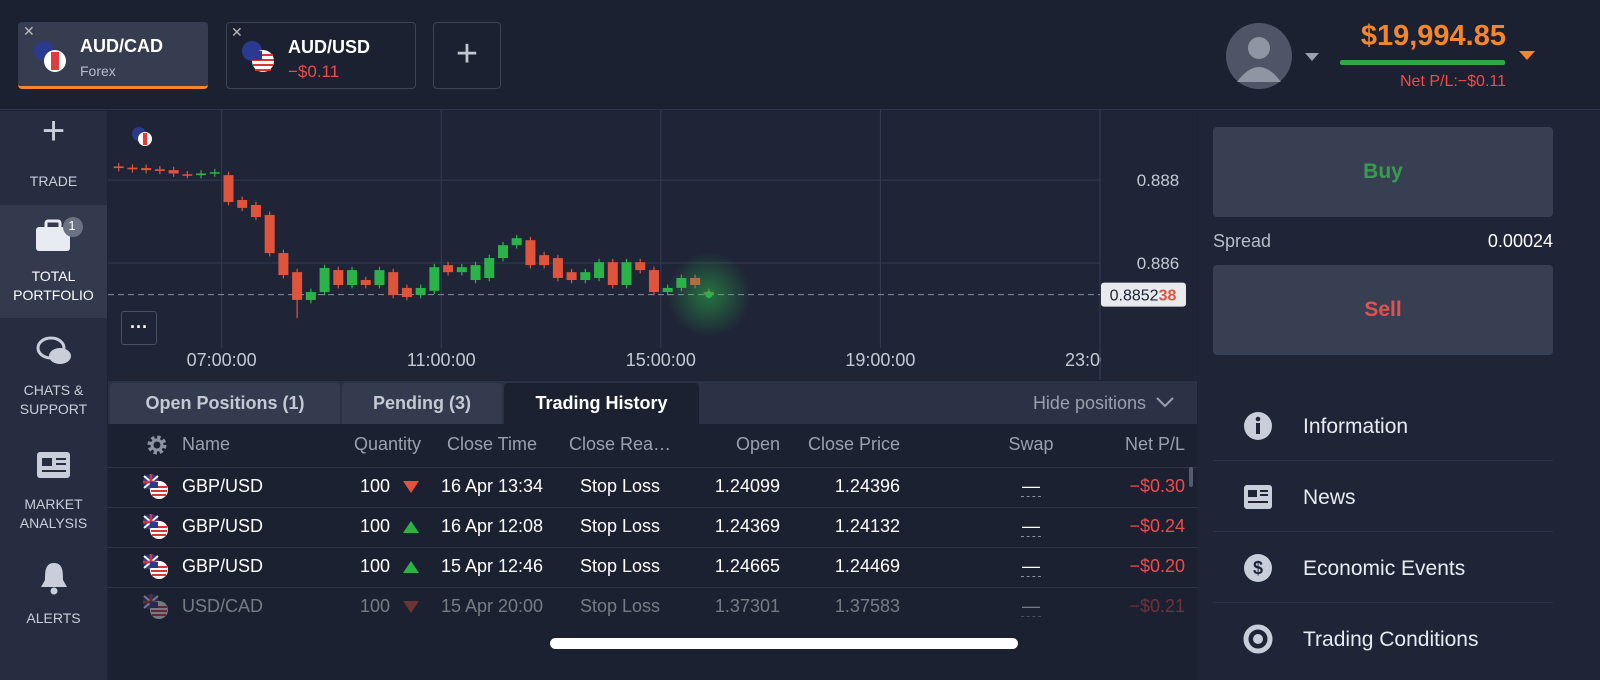 The image size is (1600, 680). I want to click on price-tag, so click(1143, 294).